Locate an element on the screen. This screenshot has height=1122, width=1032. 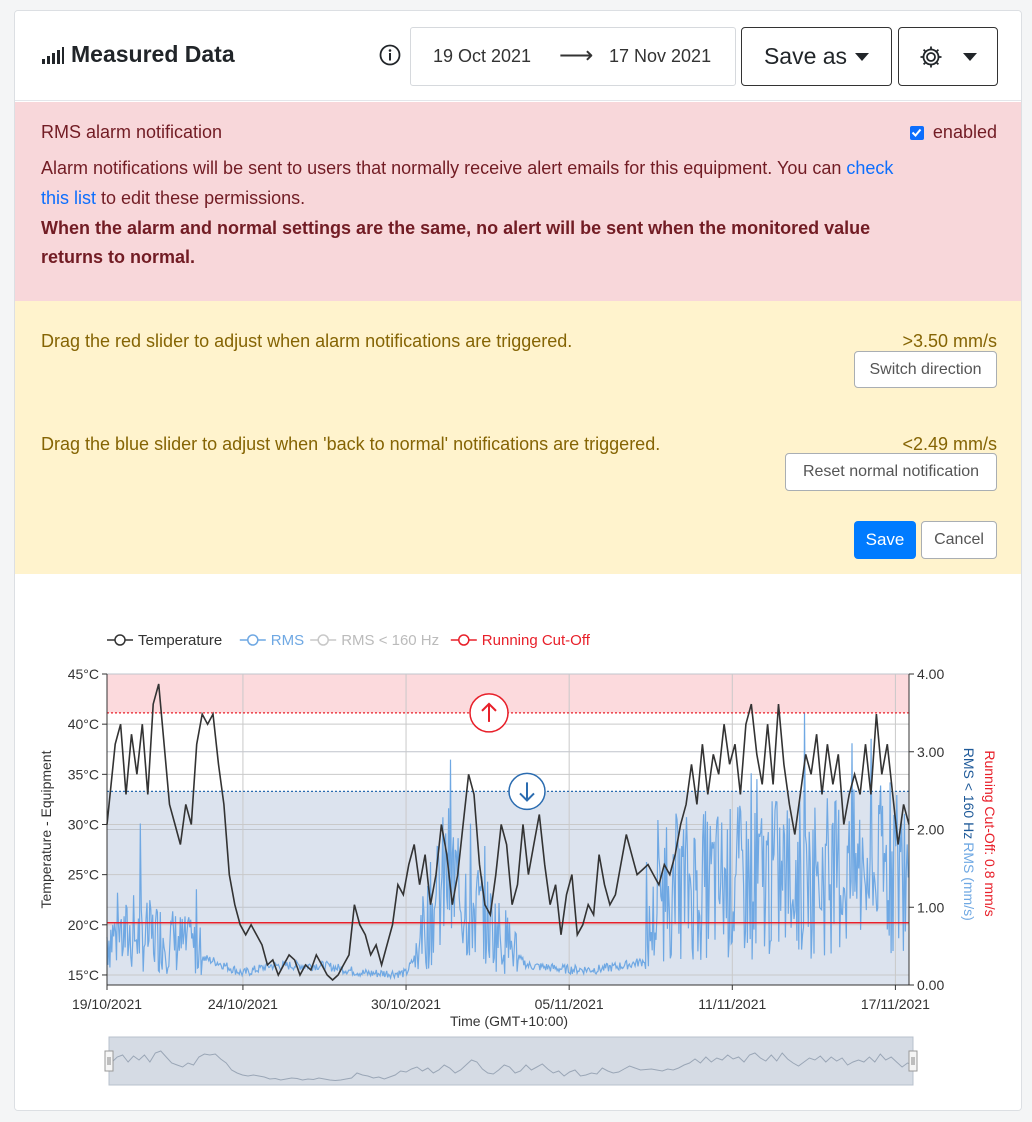
legend-item: RMS is located at coordinates (271, 640).